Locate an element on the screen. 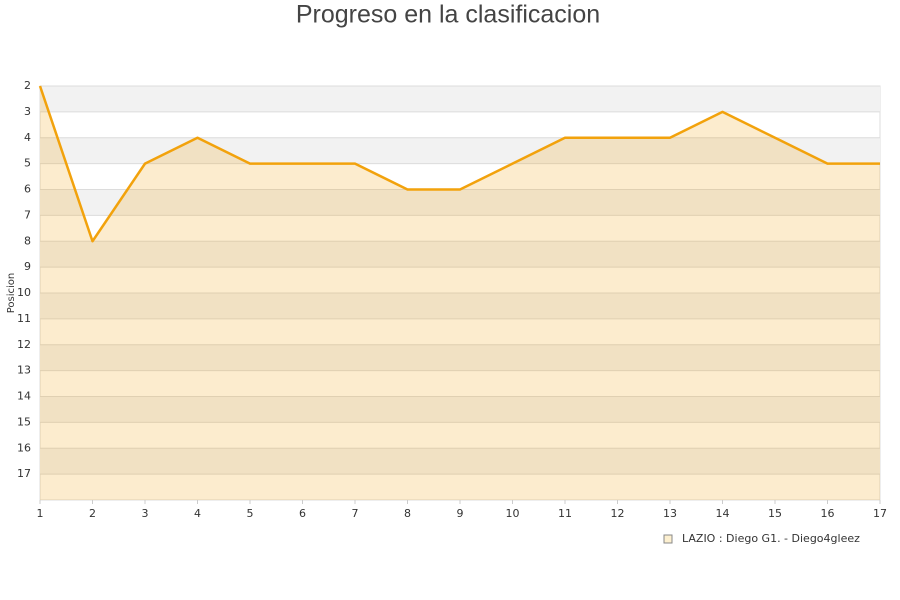 This screenshot has height=600, width=900. y-tick-label: 2 is located at coordinates (27, 85).